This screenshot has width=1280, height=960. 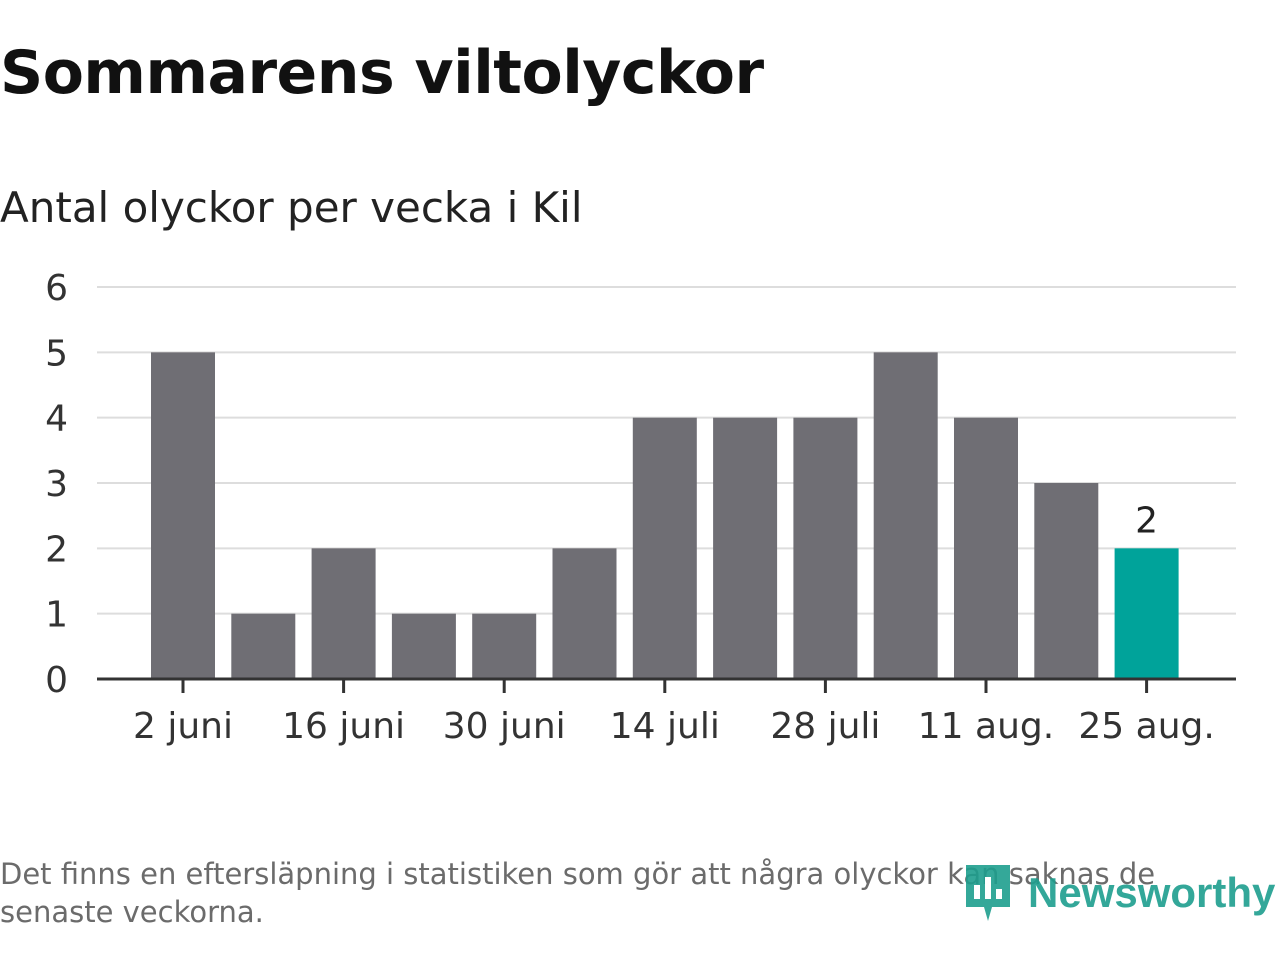 I want to click on newsworthy-logo: Newsworthy, so click(x=1118, y=893).